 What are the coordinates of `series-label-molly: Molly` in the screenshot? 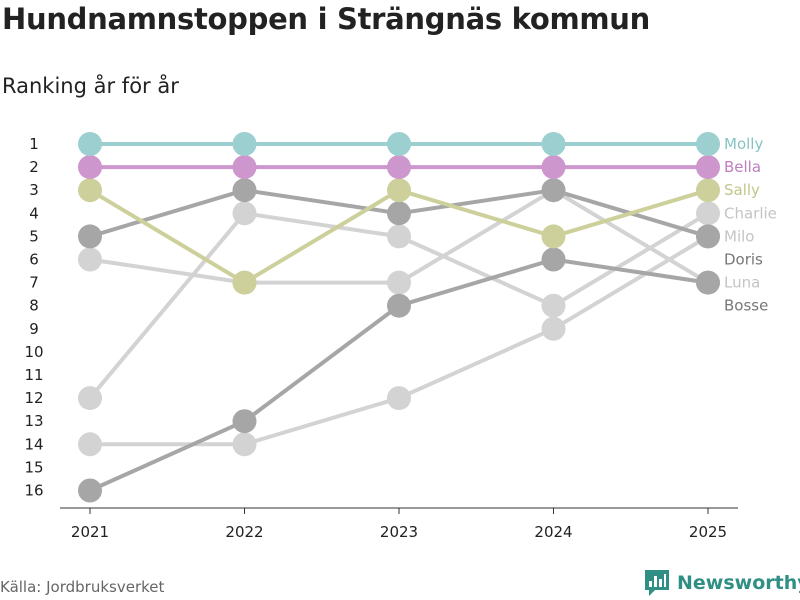 It's located at (743, 144).